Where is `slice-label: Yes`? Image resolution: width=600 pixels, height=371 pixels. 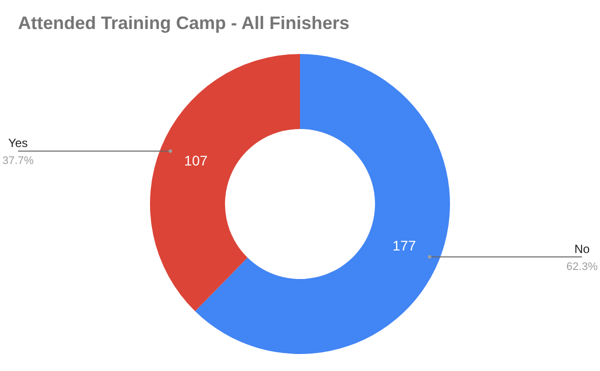
slice-label: Yes is located at coordinates (18, 143).